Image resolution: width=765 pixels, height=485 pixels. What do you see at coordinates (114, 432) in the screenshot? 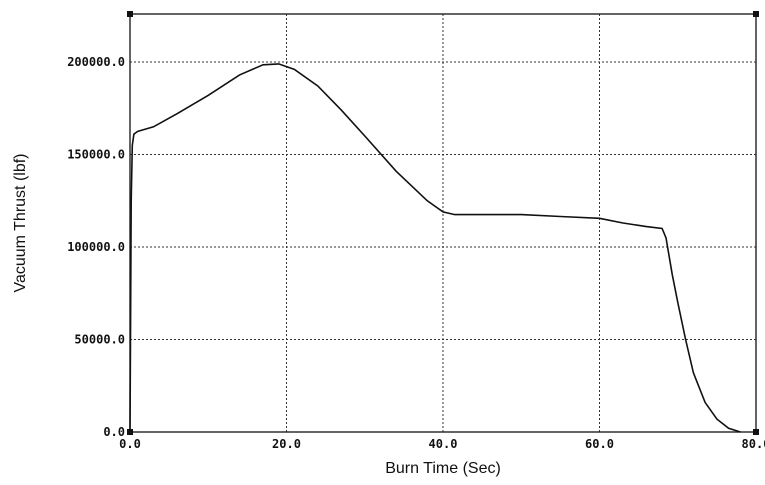
I see `y-tick-label: 0.0` at bounding box center [114, 432].